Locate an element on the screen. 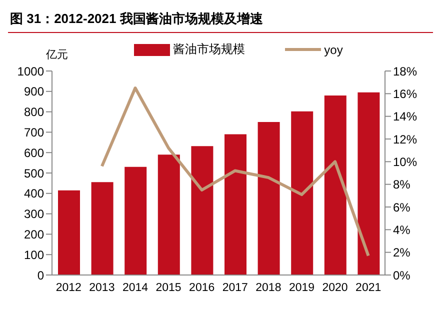 The image size is (441, 326). y2-tick-label: 4% is located at coordinates (402, 229).